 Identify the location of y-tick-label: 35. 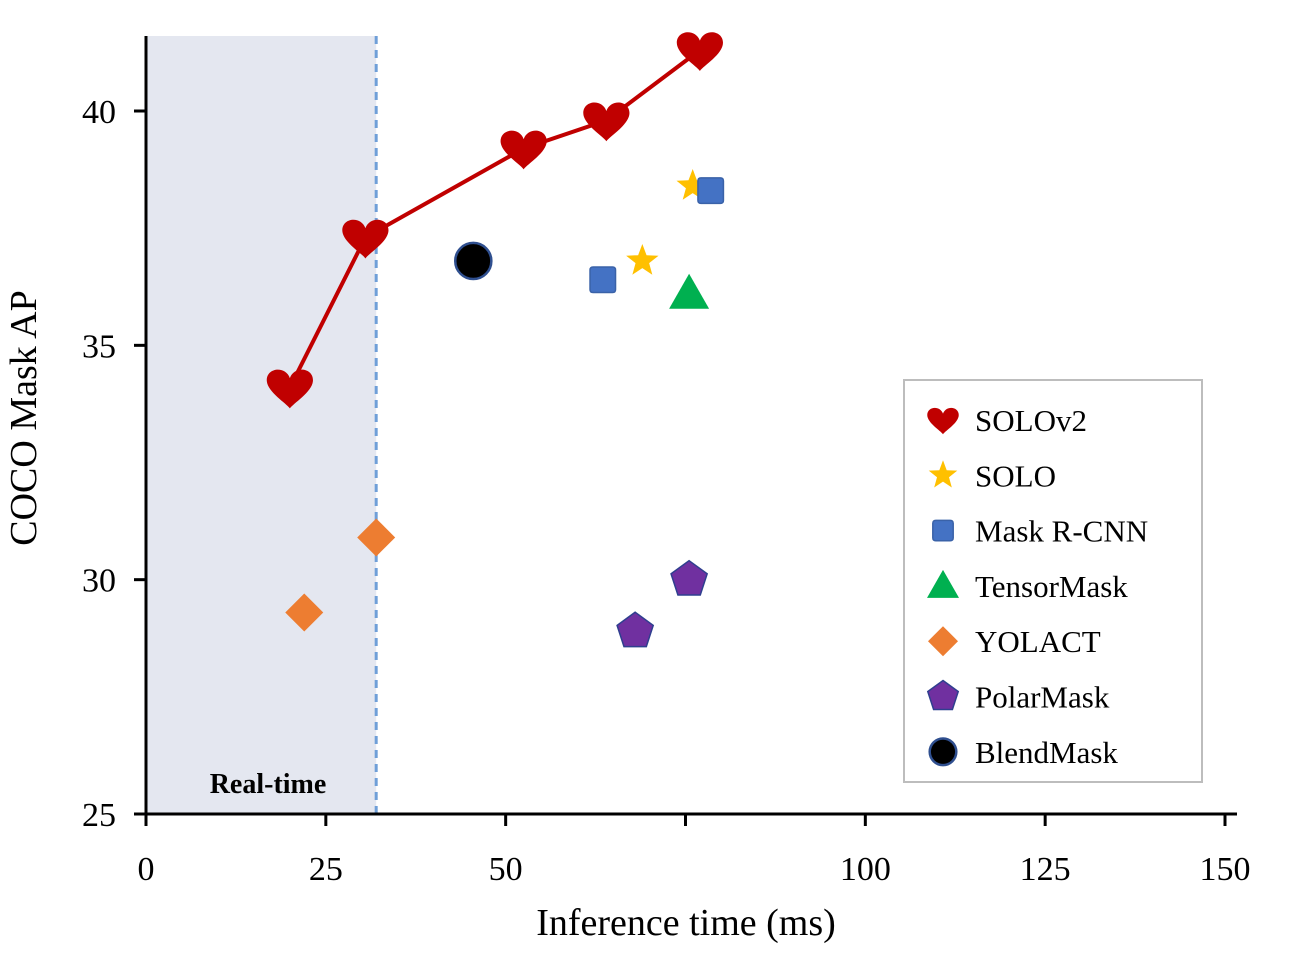
(99, 346).